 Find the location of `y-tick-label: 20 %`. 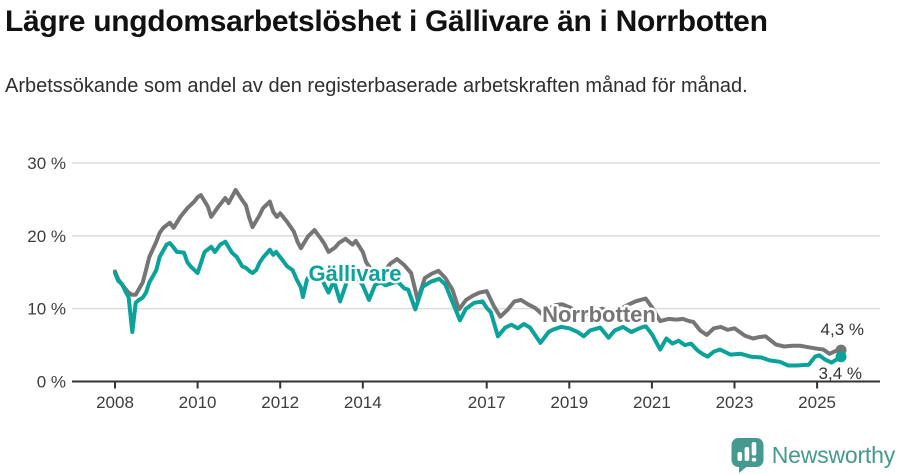

y-tick-label: 20 % is located at coordinates (46, 236).